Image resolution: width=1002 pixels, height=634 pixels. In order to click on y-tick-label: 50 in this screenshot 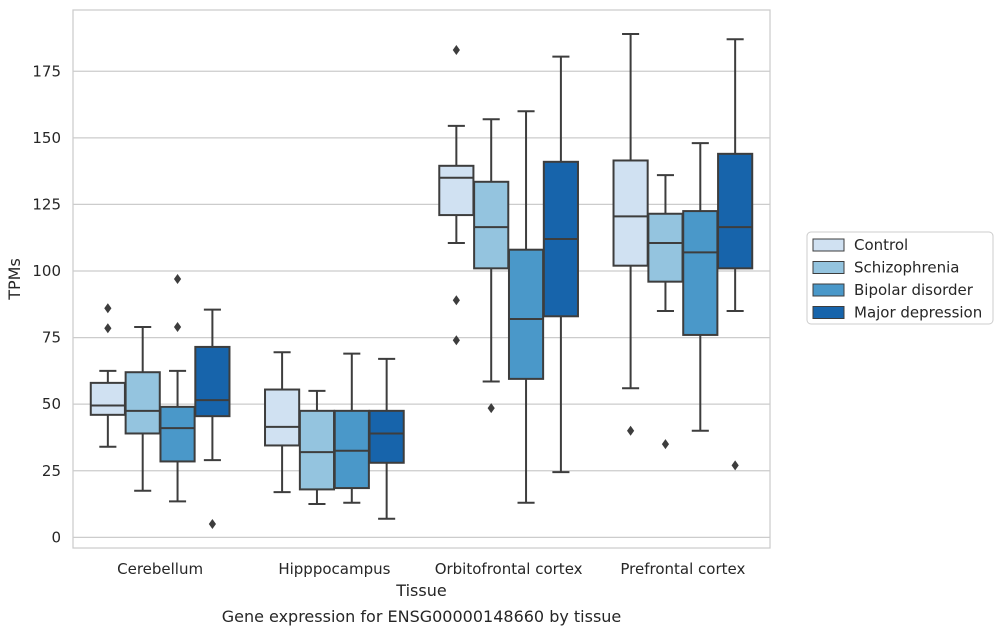, I will do `click(51, 404)`.